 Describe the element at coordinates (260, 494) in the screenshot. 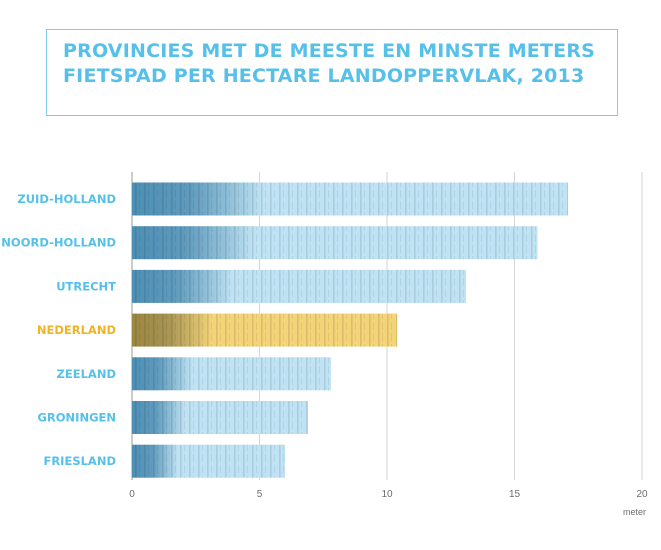

I see `x-tick-label: 5` at that location.